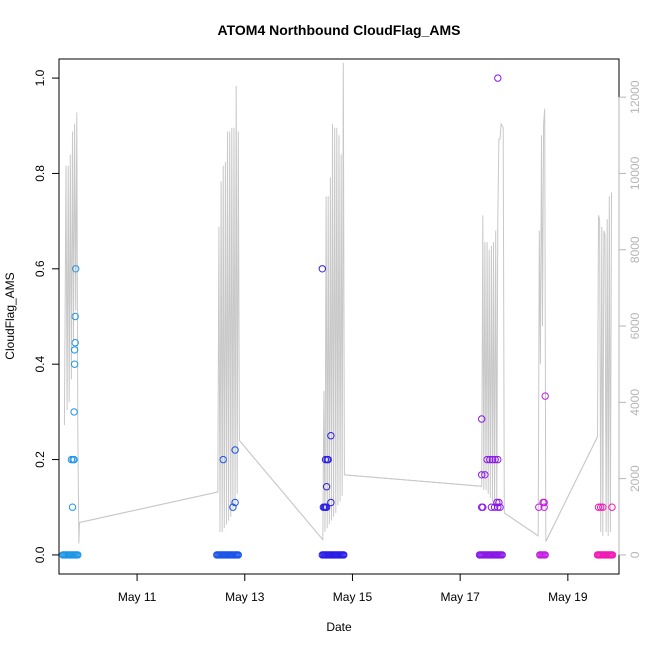 The image size is (650, 650). Describe the element at coordinates (460, 597) in the screenshot. I see `x-tick-label: May 17` at that location.